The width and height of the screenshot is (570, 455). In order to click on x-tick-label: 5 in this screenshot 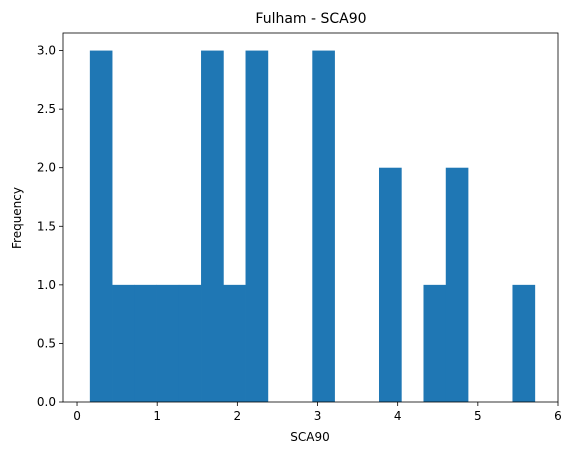, I will do `click(478, 416)`.